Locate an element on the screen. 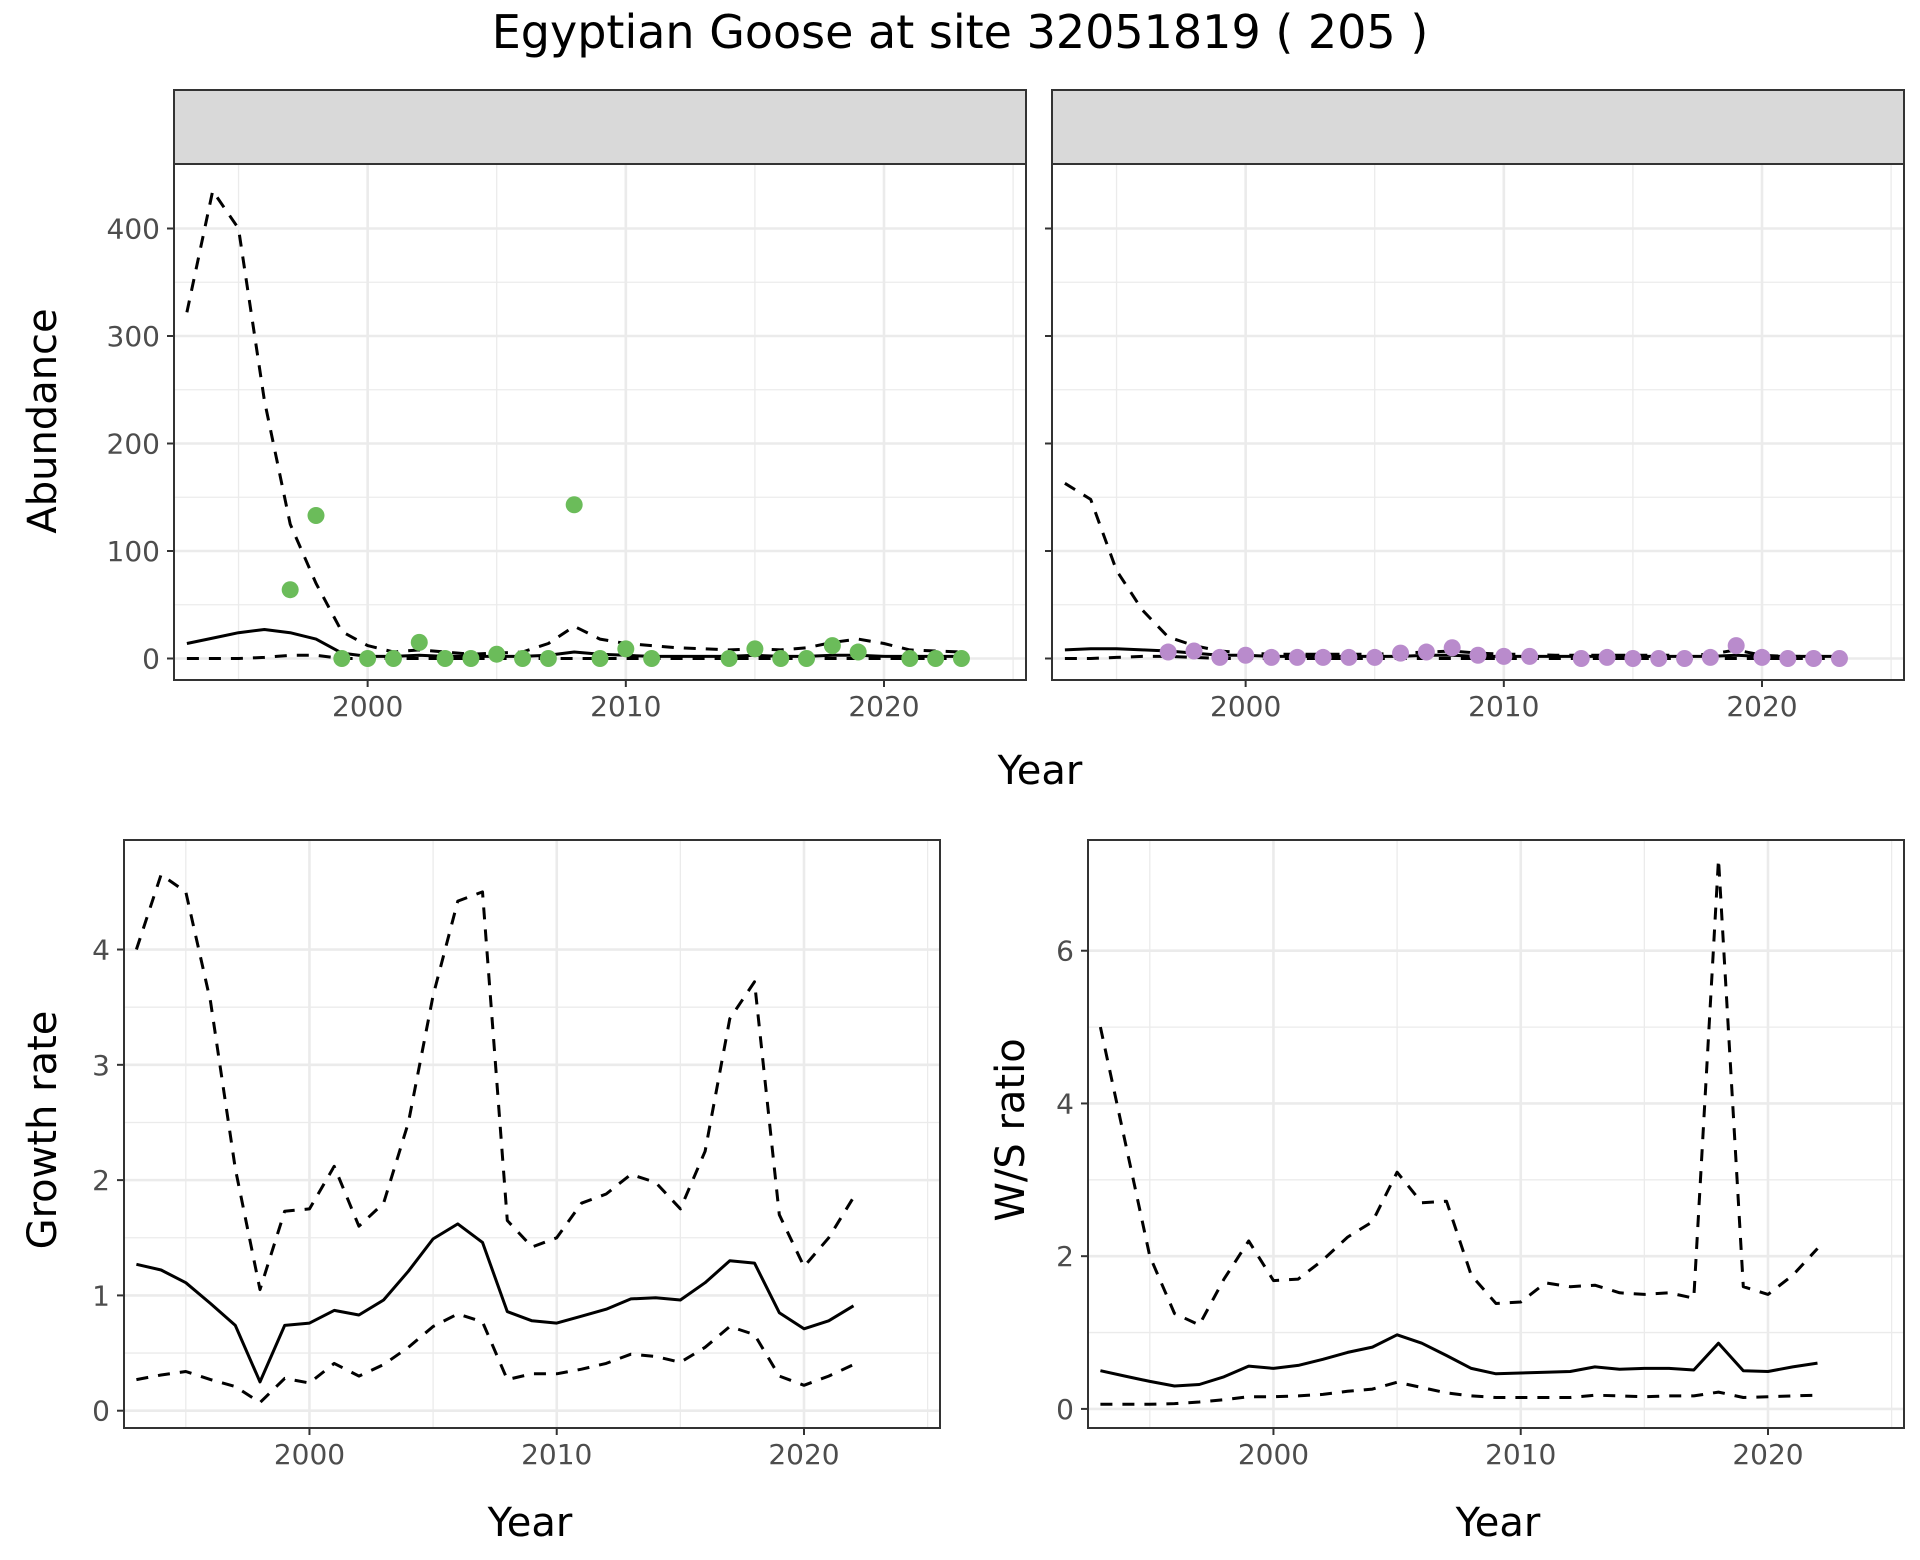 This screenshot has height=1560, width=1920. facet-strip-winter is located at coordinates (1478, 127).